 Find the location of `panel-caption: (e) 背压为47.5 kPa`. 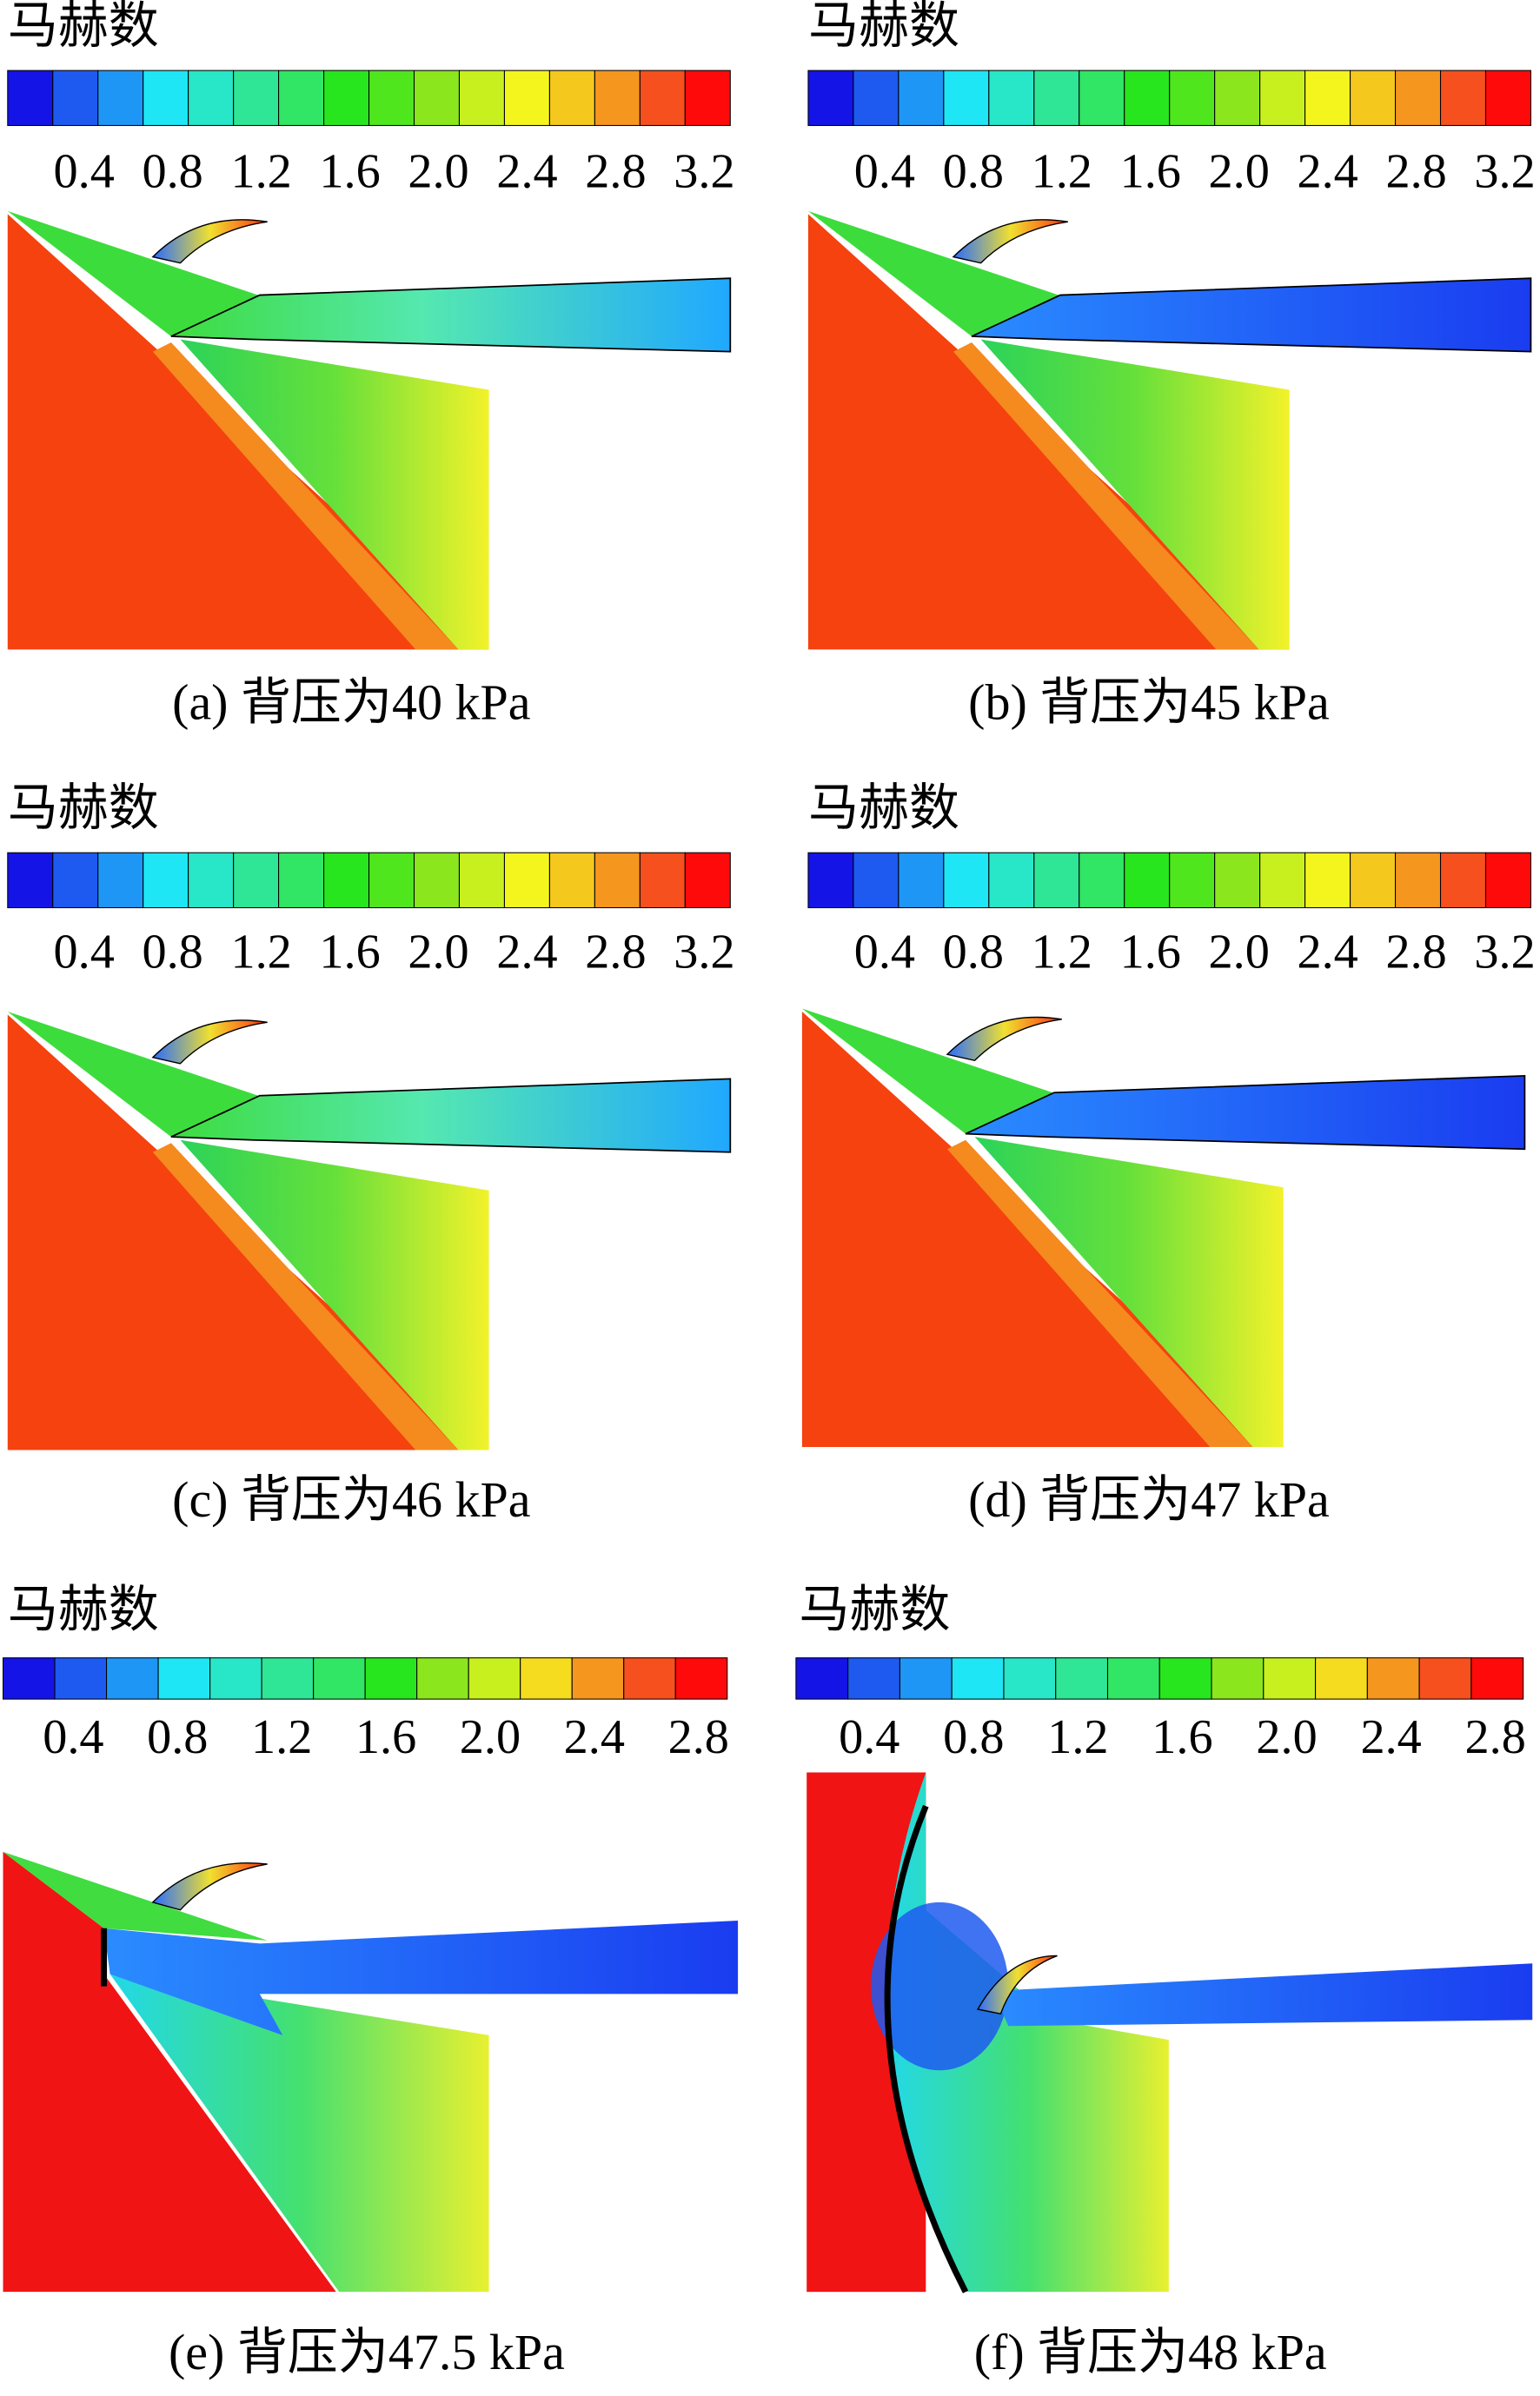

panel-caption: (e) 背压为47.5 kPa is located at coordinates (367, 2352).